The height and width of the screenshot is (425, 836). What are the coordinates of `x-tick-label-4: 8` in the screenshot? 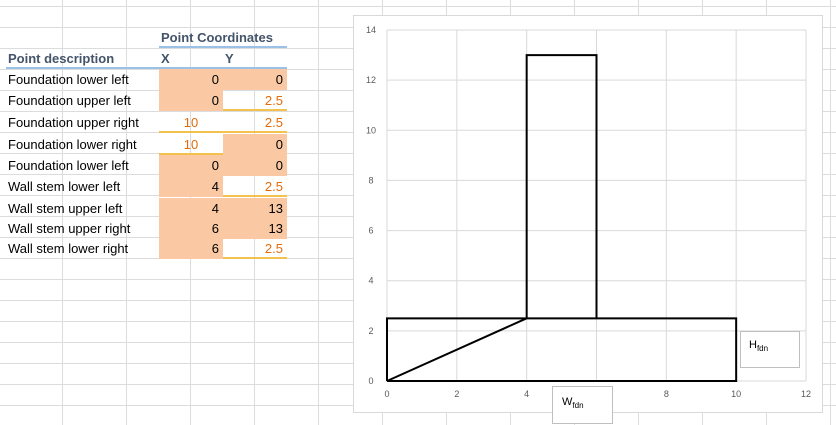 It's located at (666, 394).